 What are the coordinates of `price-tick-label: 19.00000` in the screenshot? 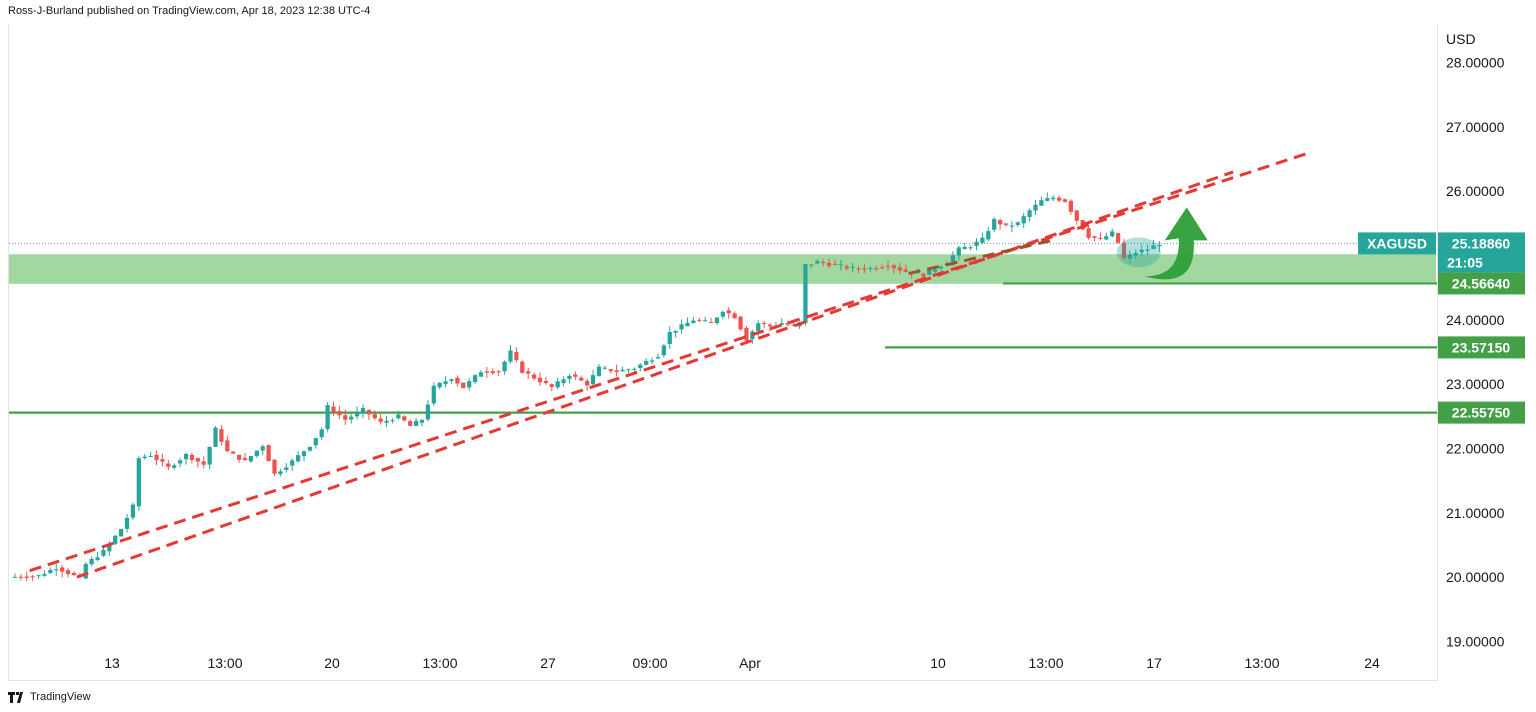 It's located at (1475, 641).